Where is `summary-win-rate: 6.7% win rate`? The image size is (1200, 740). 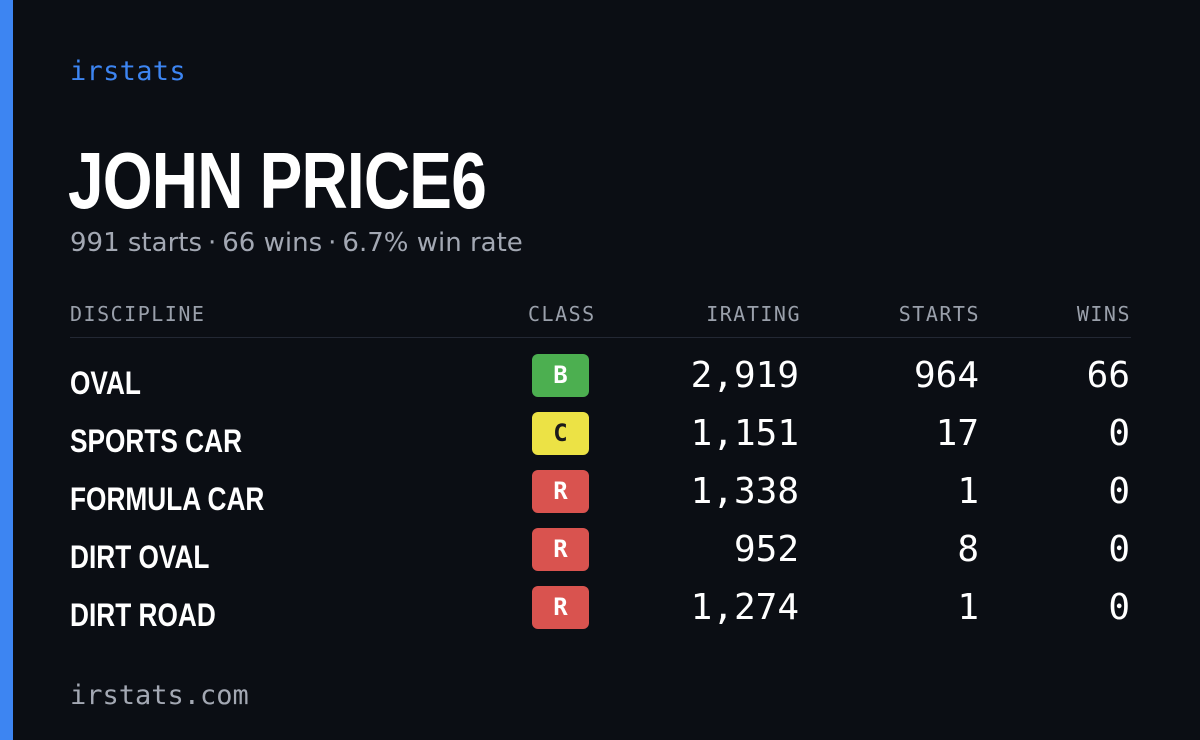 summary-win-rate: 6.7% win rate is located at coordinates (432, 243).